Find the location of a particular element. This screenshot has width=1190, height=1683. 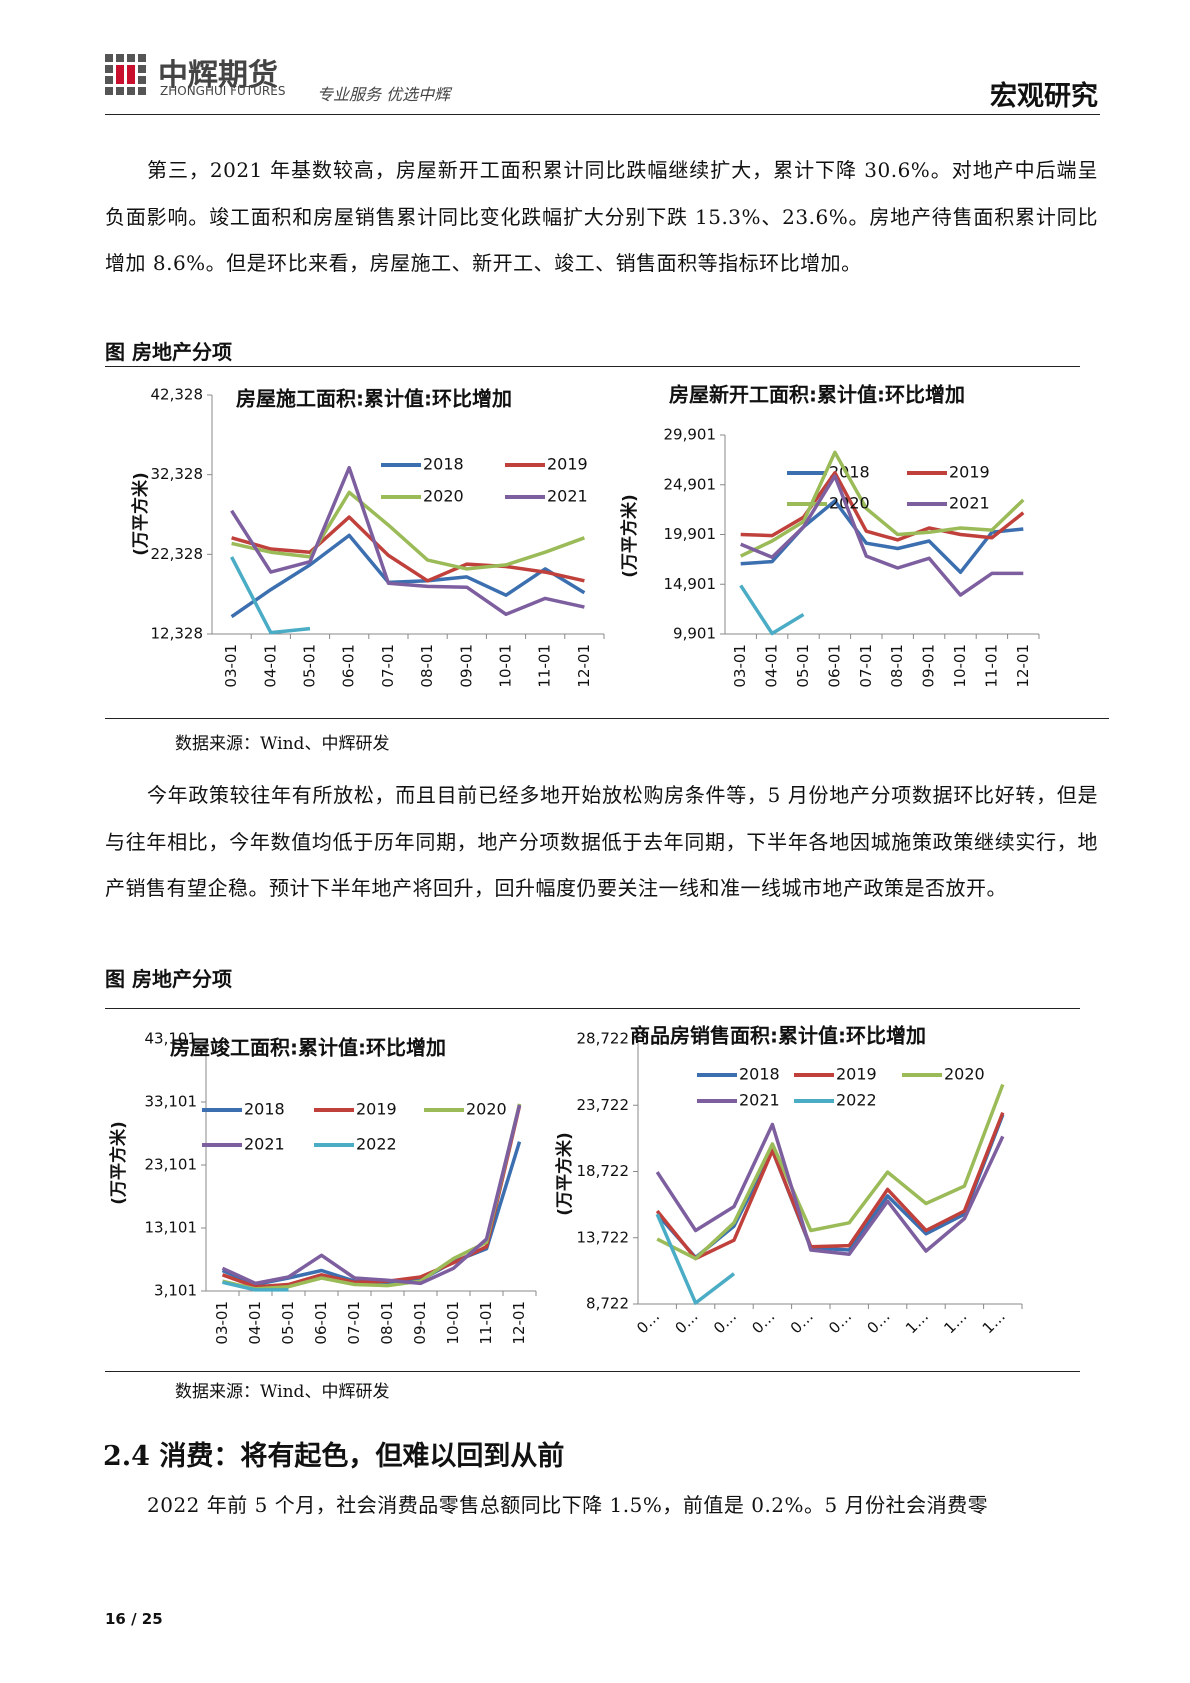

y-tick-label: 29,901 is located at coordinates (690, 435).